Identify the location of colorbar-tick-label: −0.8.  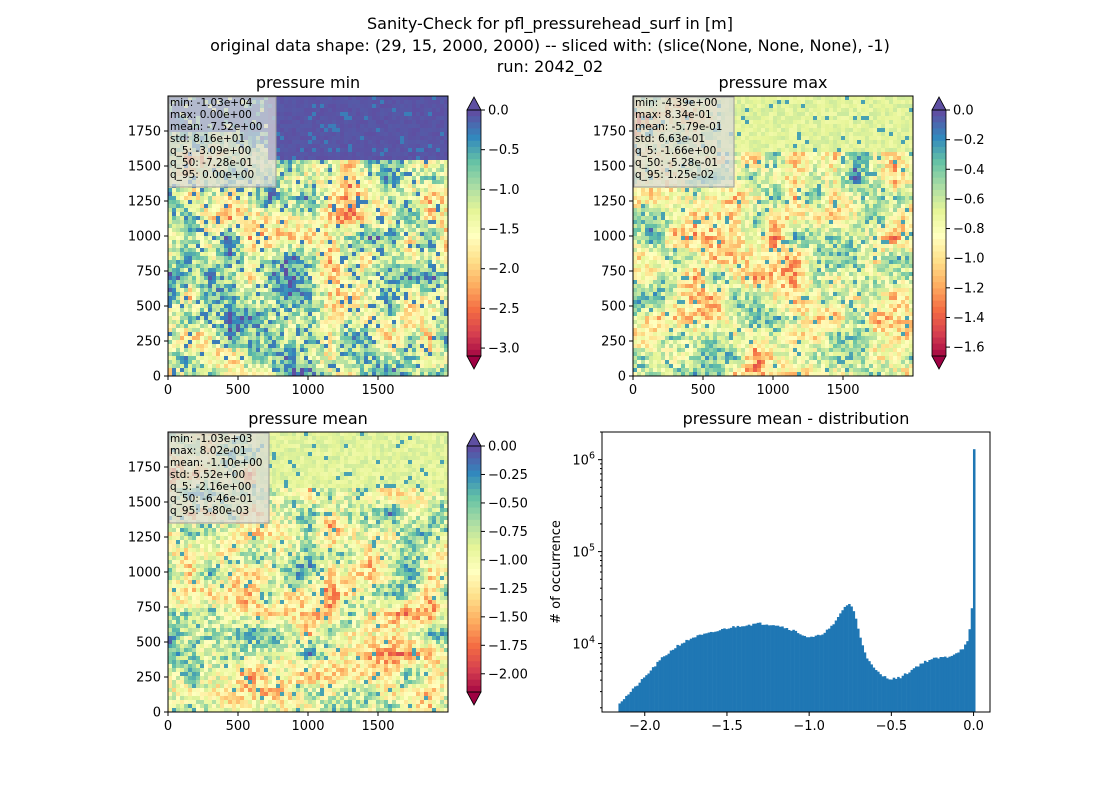
(969, 229).